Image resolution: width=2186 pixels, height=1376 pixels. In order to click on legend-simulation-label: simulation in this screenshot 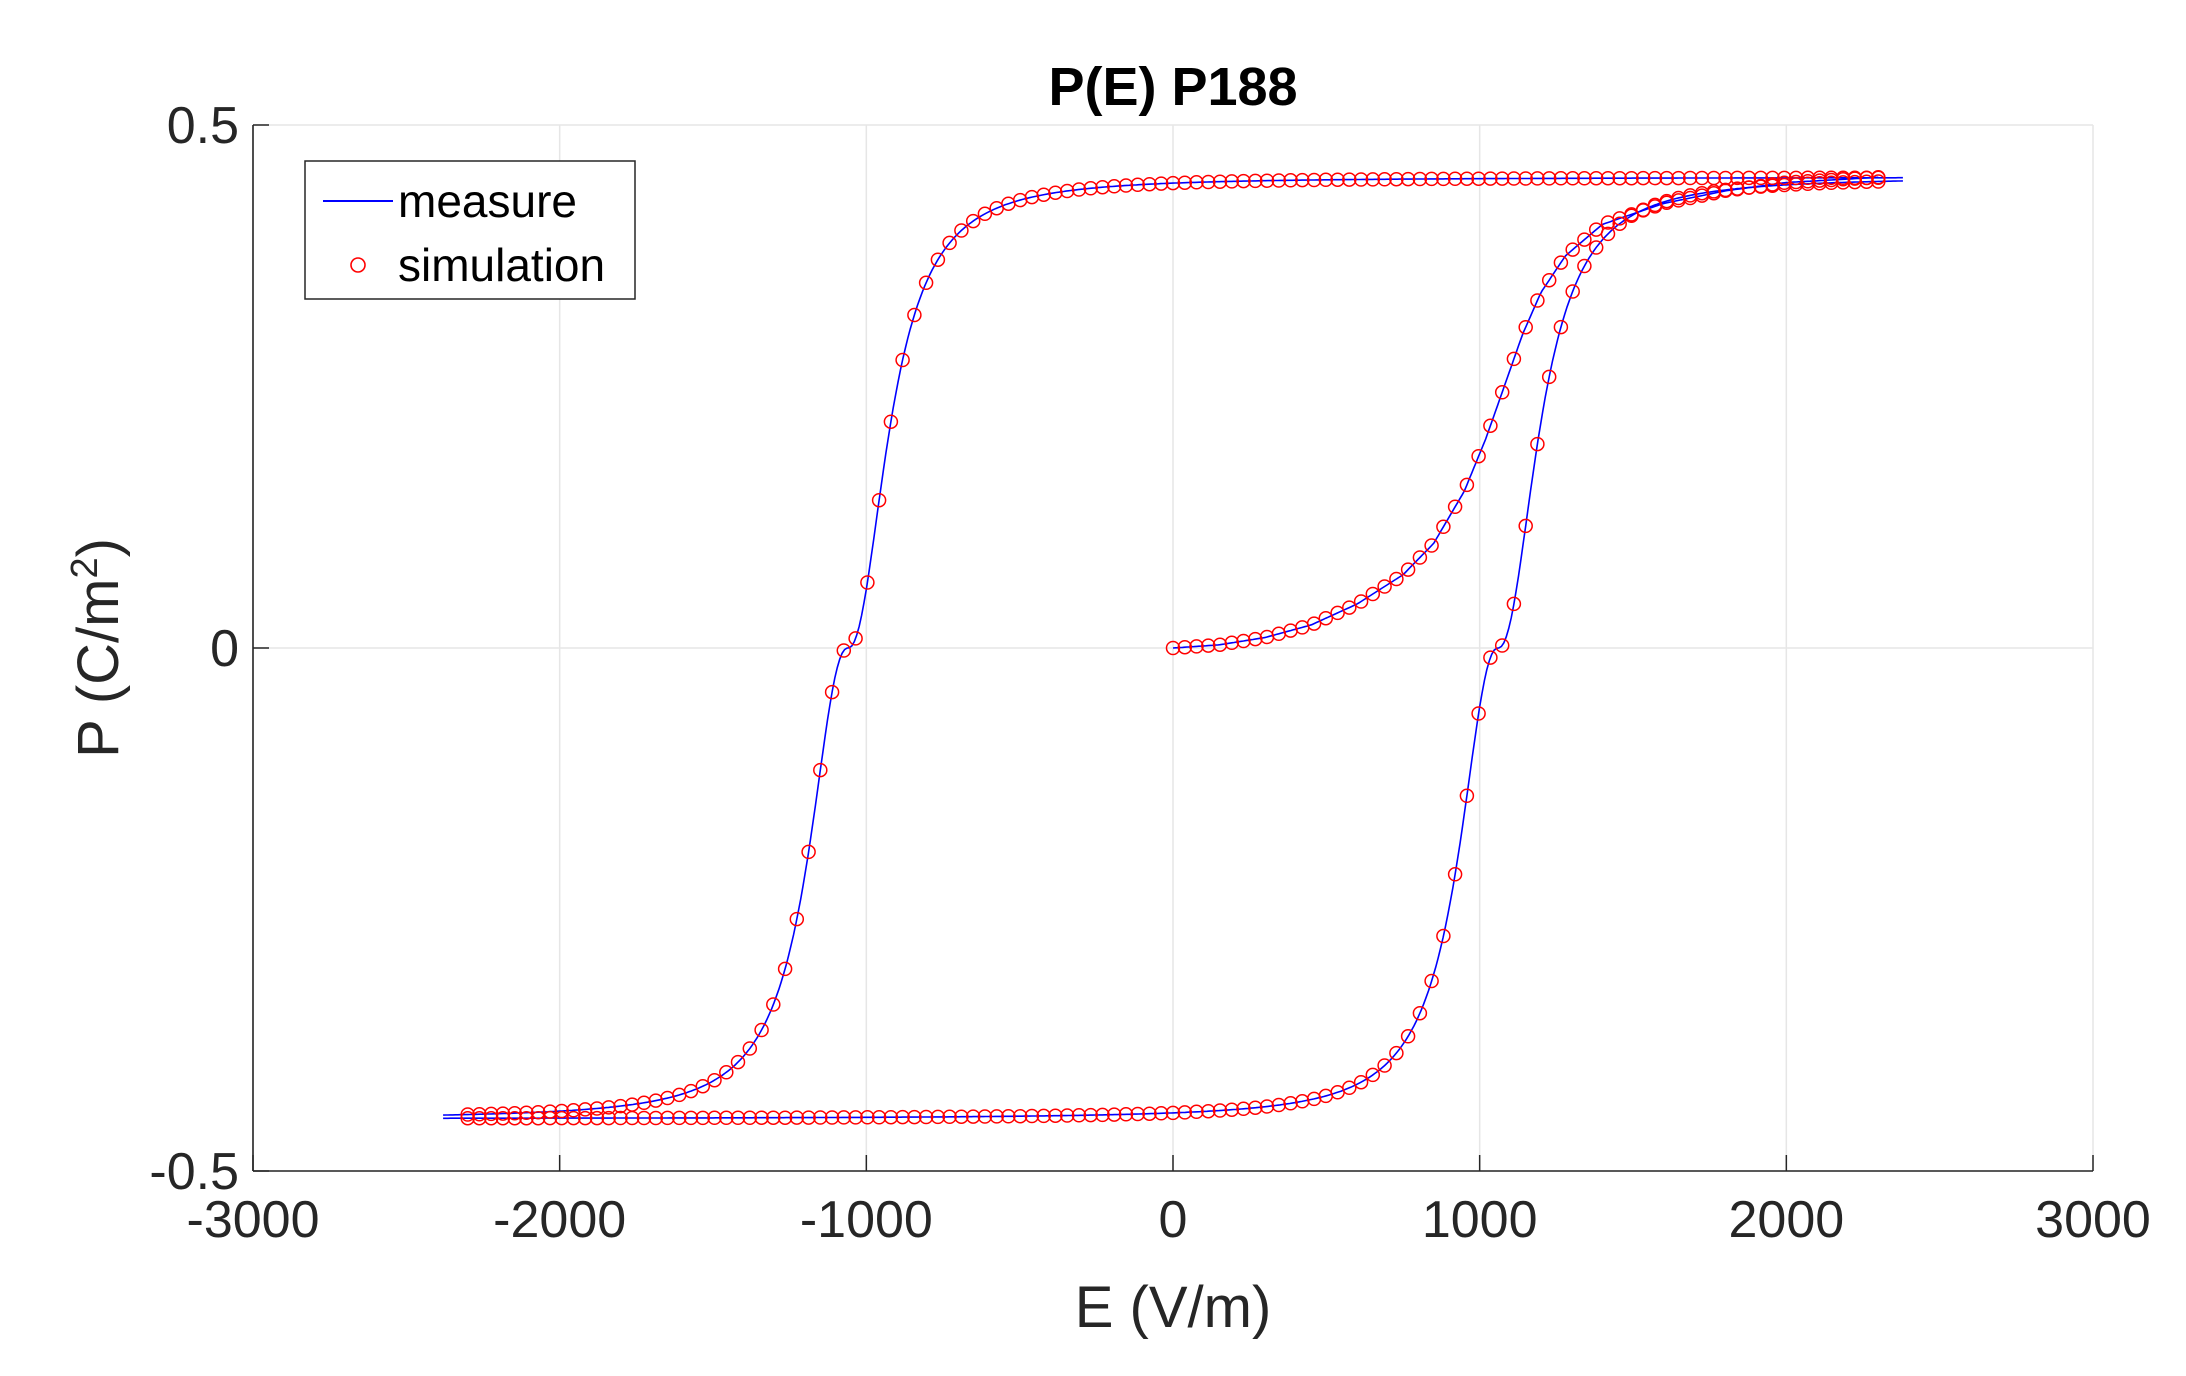, I will do `click(501, 265)`.